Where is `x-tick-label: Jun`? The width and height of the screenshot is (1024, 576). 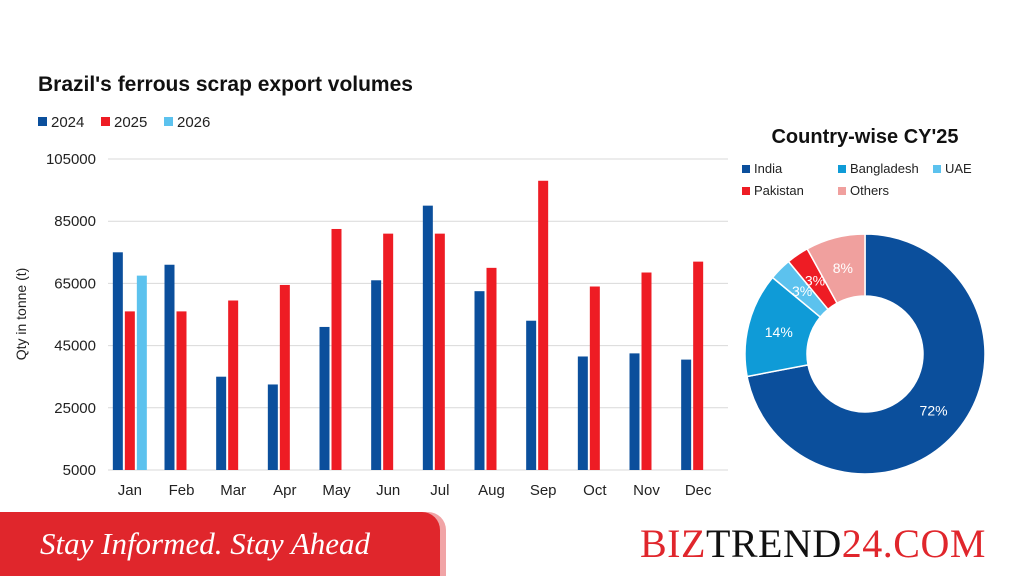 x-tick-label: Jun is located at coordinates (388, 490).